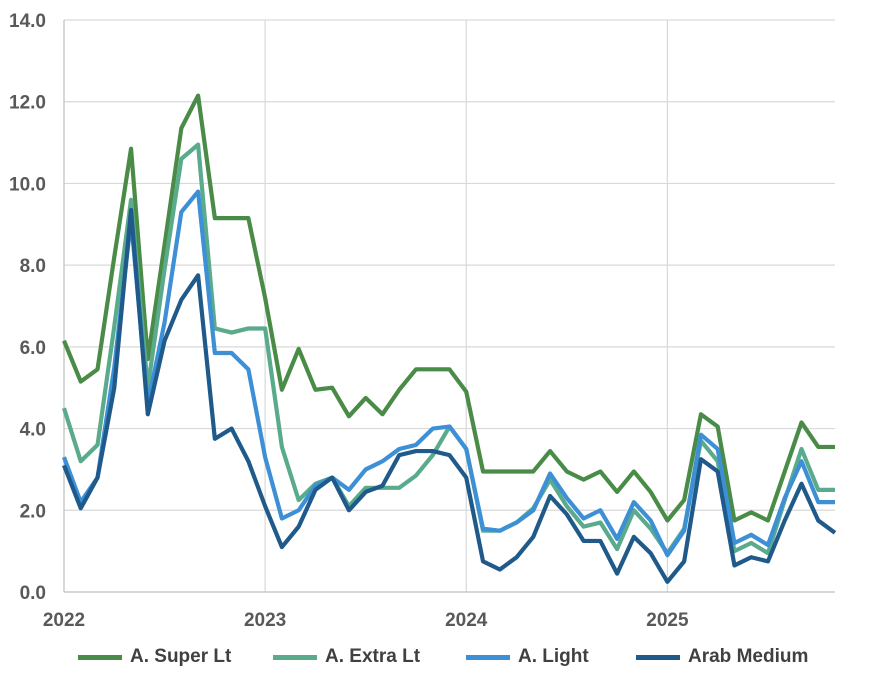 This screenshot has width=876, height=698. Describe the element at coordinates (373, 656) in the screenshot. I see `legend-label-extra-lt: A. Extra Lt` at that location.